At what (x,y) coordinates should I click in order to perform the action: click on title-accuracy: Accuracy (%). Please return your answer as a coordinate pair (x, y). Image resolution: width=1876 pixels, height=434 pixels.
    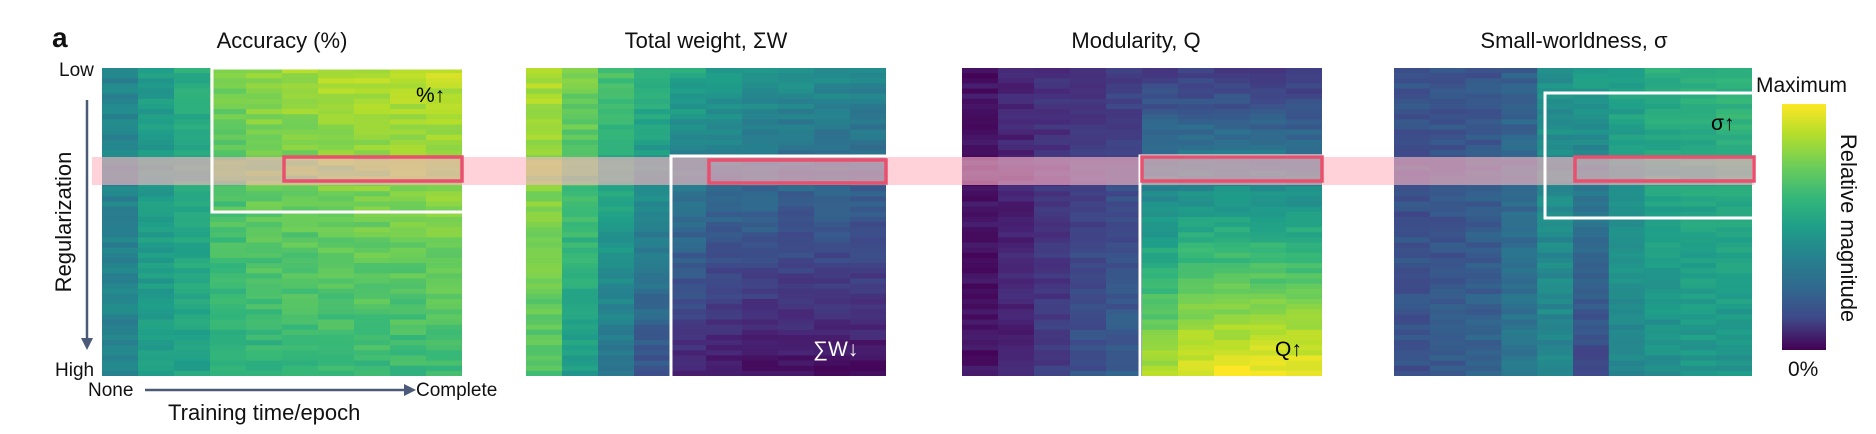
    Looking at the image, I should click on (282, 40).